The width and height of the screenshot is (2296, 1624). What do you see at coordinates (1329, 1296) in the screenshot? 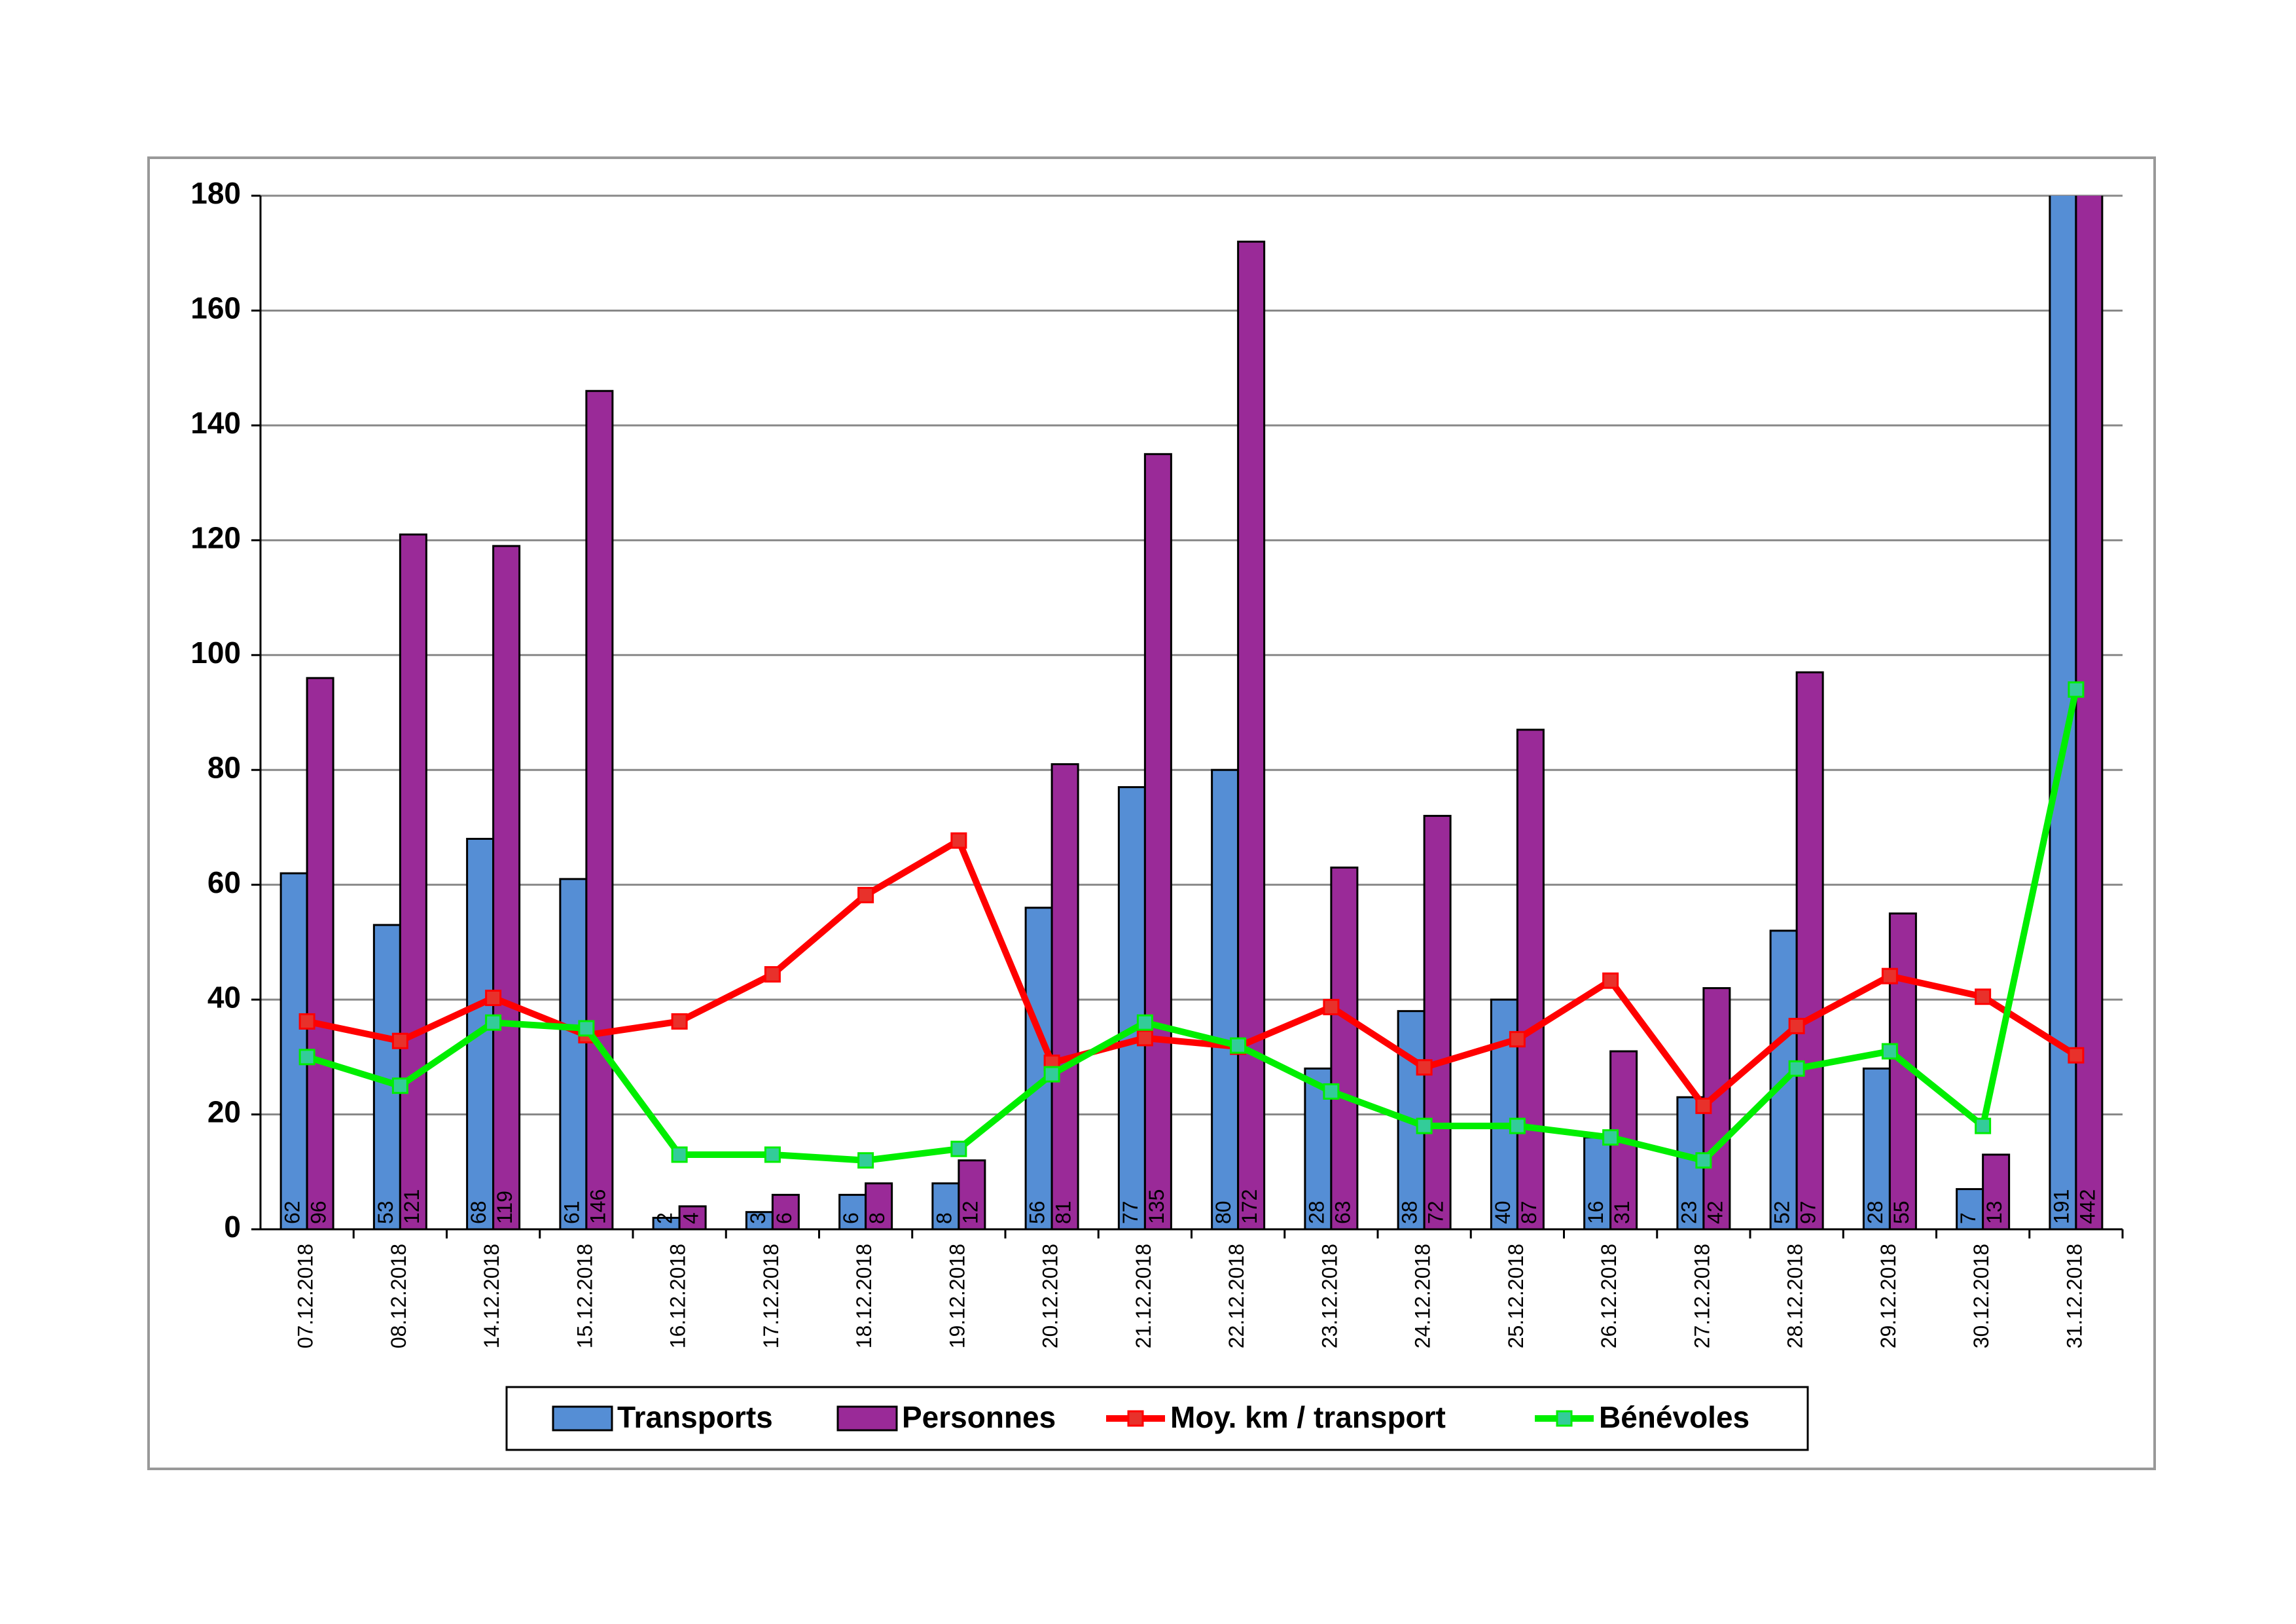
I see `x-tick-label: 23.12.2018` at bounding box center [1329, 1296].